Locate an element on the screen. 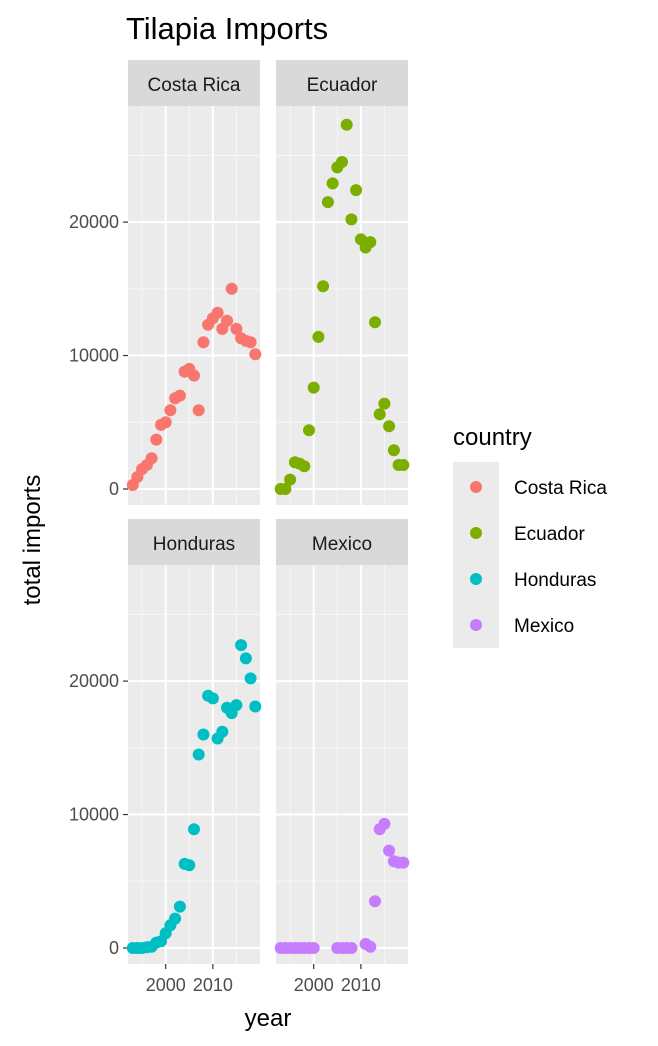 Image resolution: width=658 pixels, height=1046 pixels. facet-strip-label: Costa Rica is located at coordinates (194, 85).